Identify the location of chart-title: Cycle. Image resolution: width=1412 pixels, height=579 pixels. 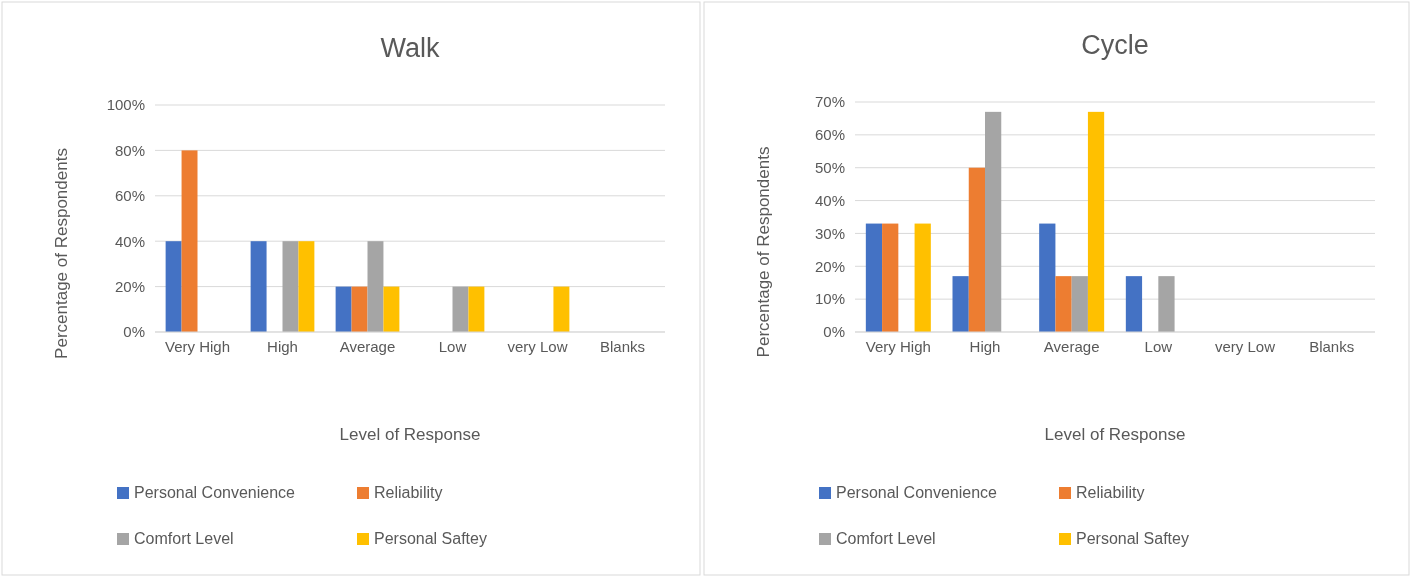
(1115, 45).